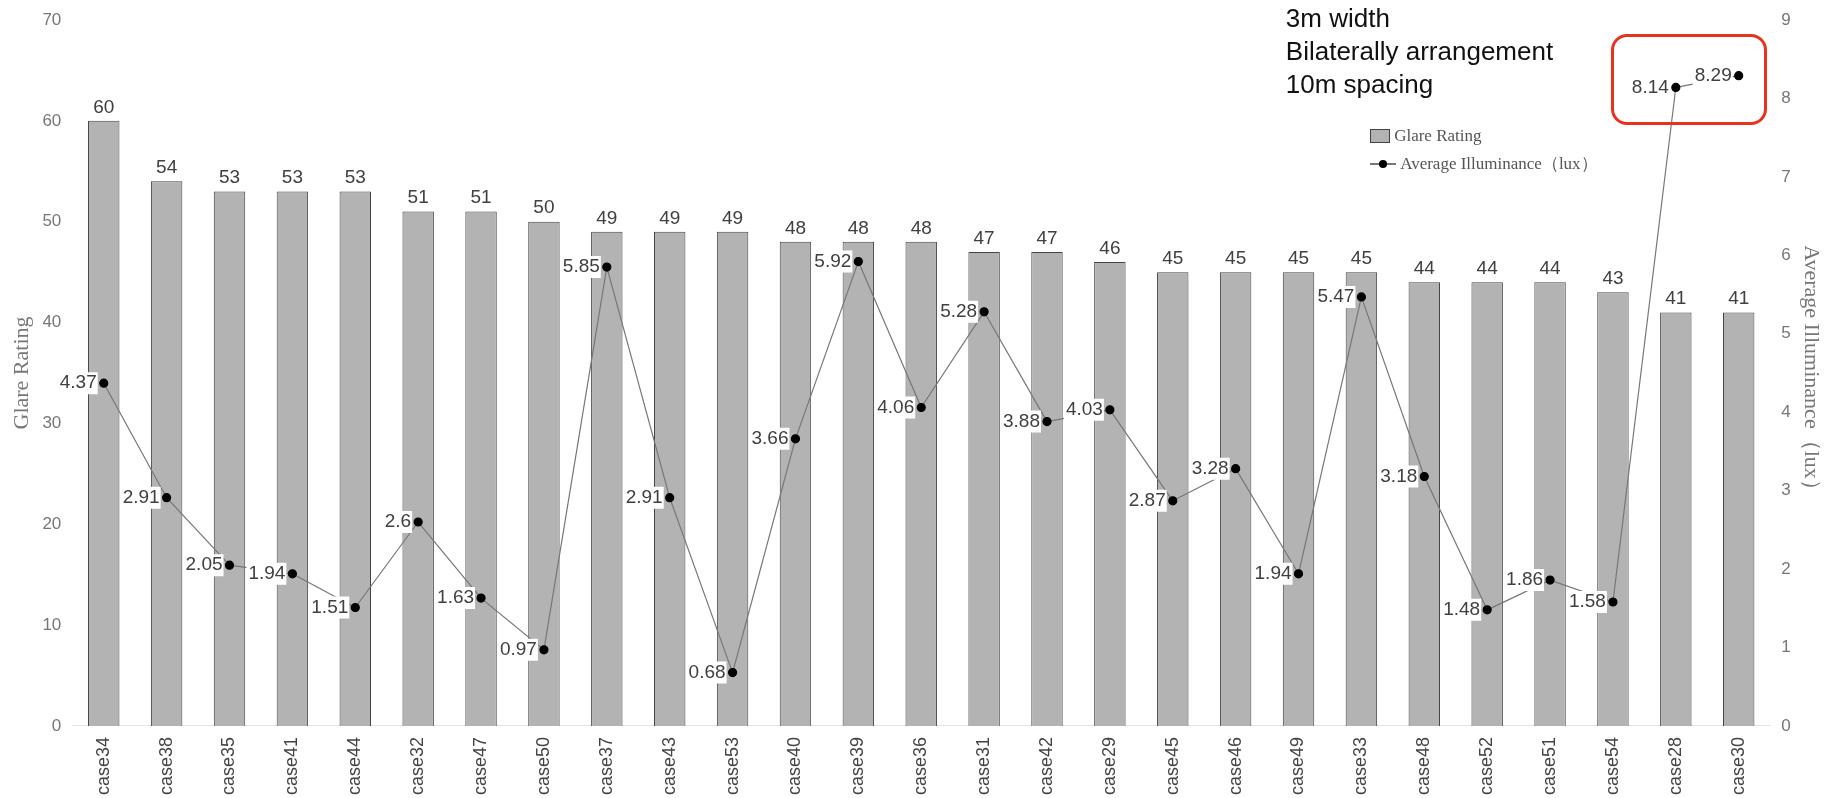 The width and height of the screenshot is (1833, 798). What do you see at coordinates (707, 671) in the screenshot?
I see `data-label: 0.68` at bounding box center [707, 671].